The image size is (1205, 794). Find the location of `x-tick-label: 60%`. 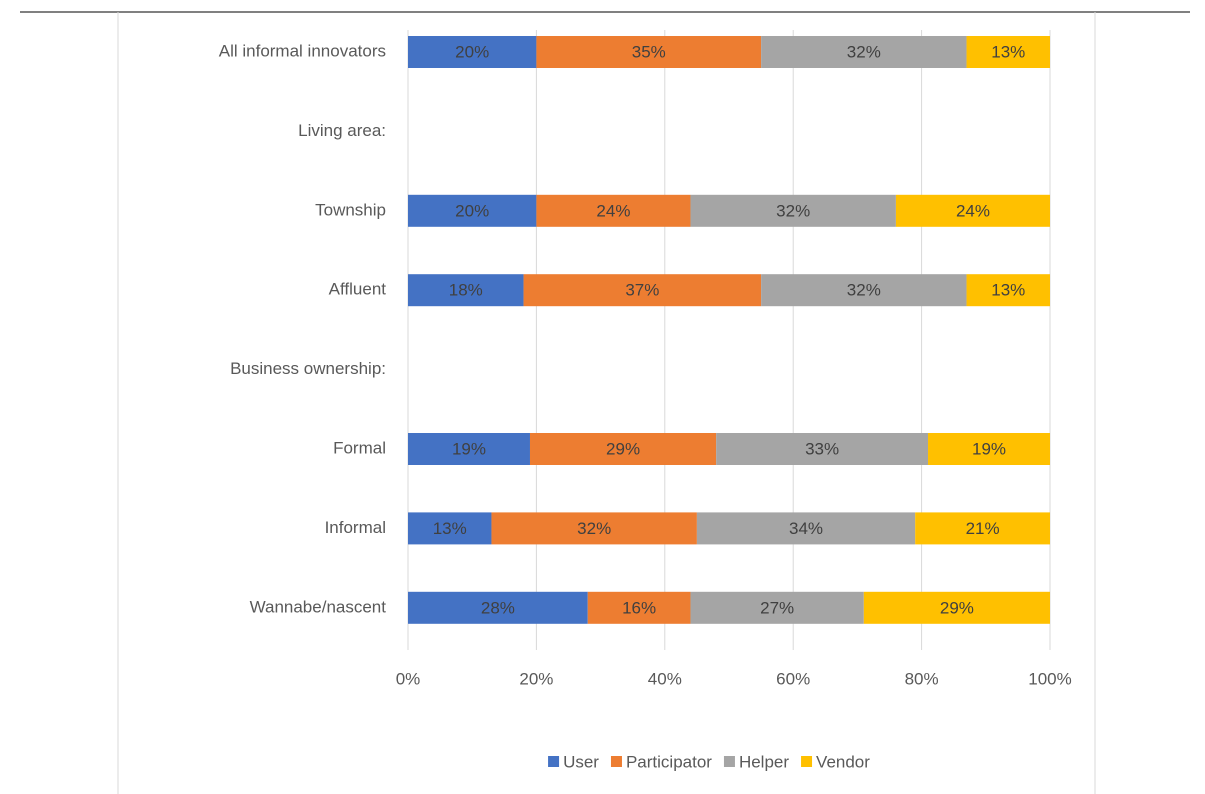

x-tick-label: 60% is located at coordinates (793, 678).